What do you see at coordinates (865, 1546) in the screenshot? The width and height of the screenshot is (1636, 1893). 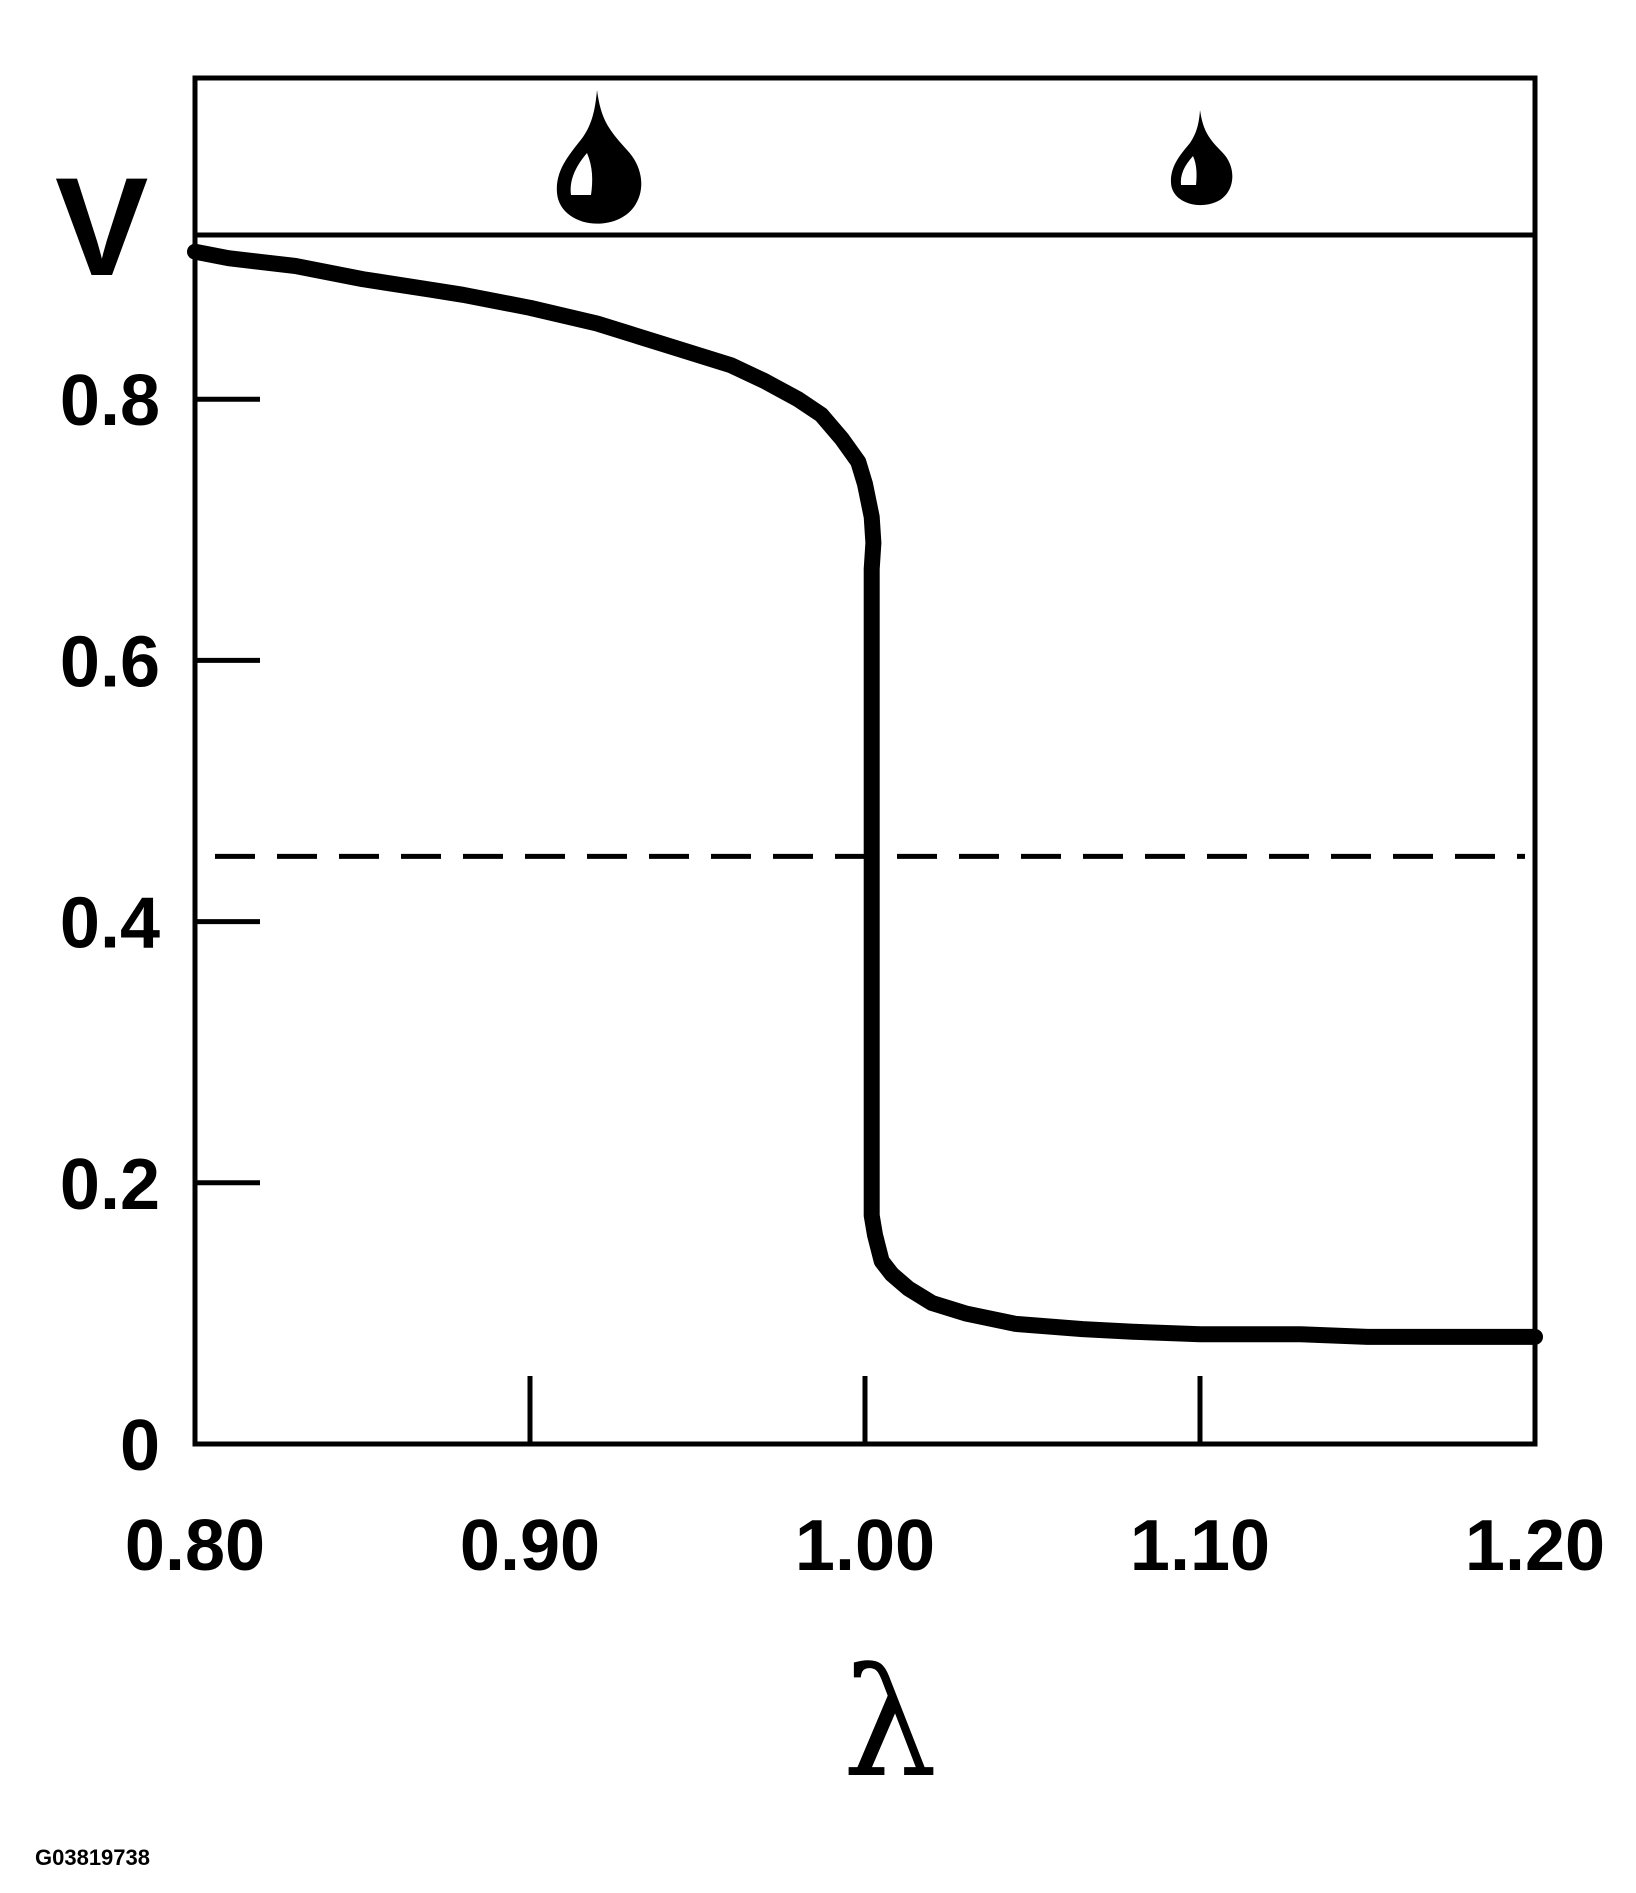 I see `x-tick-label: 1.00` at bounding box center [865, 1546].